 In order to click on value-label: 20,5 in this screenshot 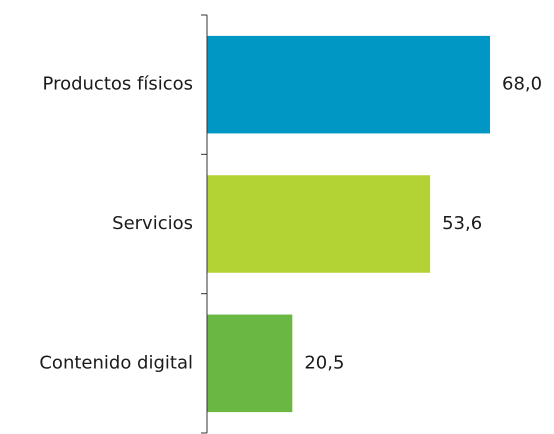, I will do `click(324, 362)`.